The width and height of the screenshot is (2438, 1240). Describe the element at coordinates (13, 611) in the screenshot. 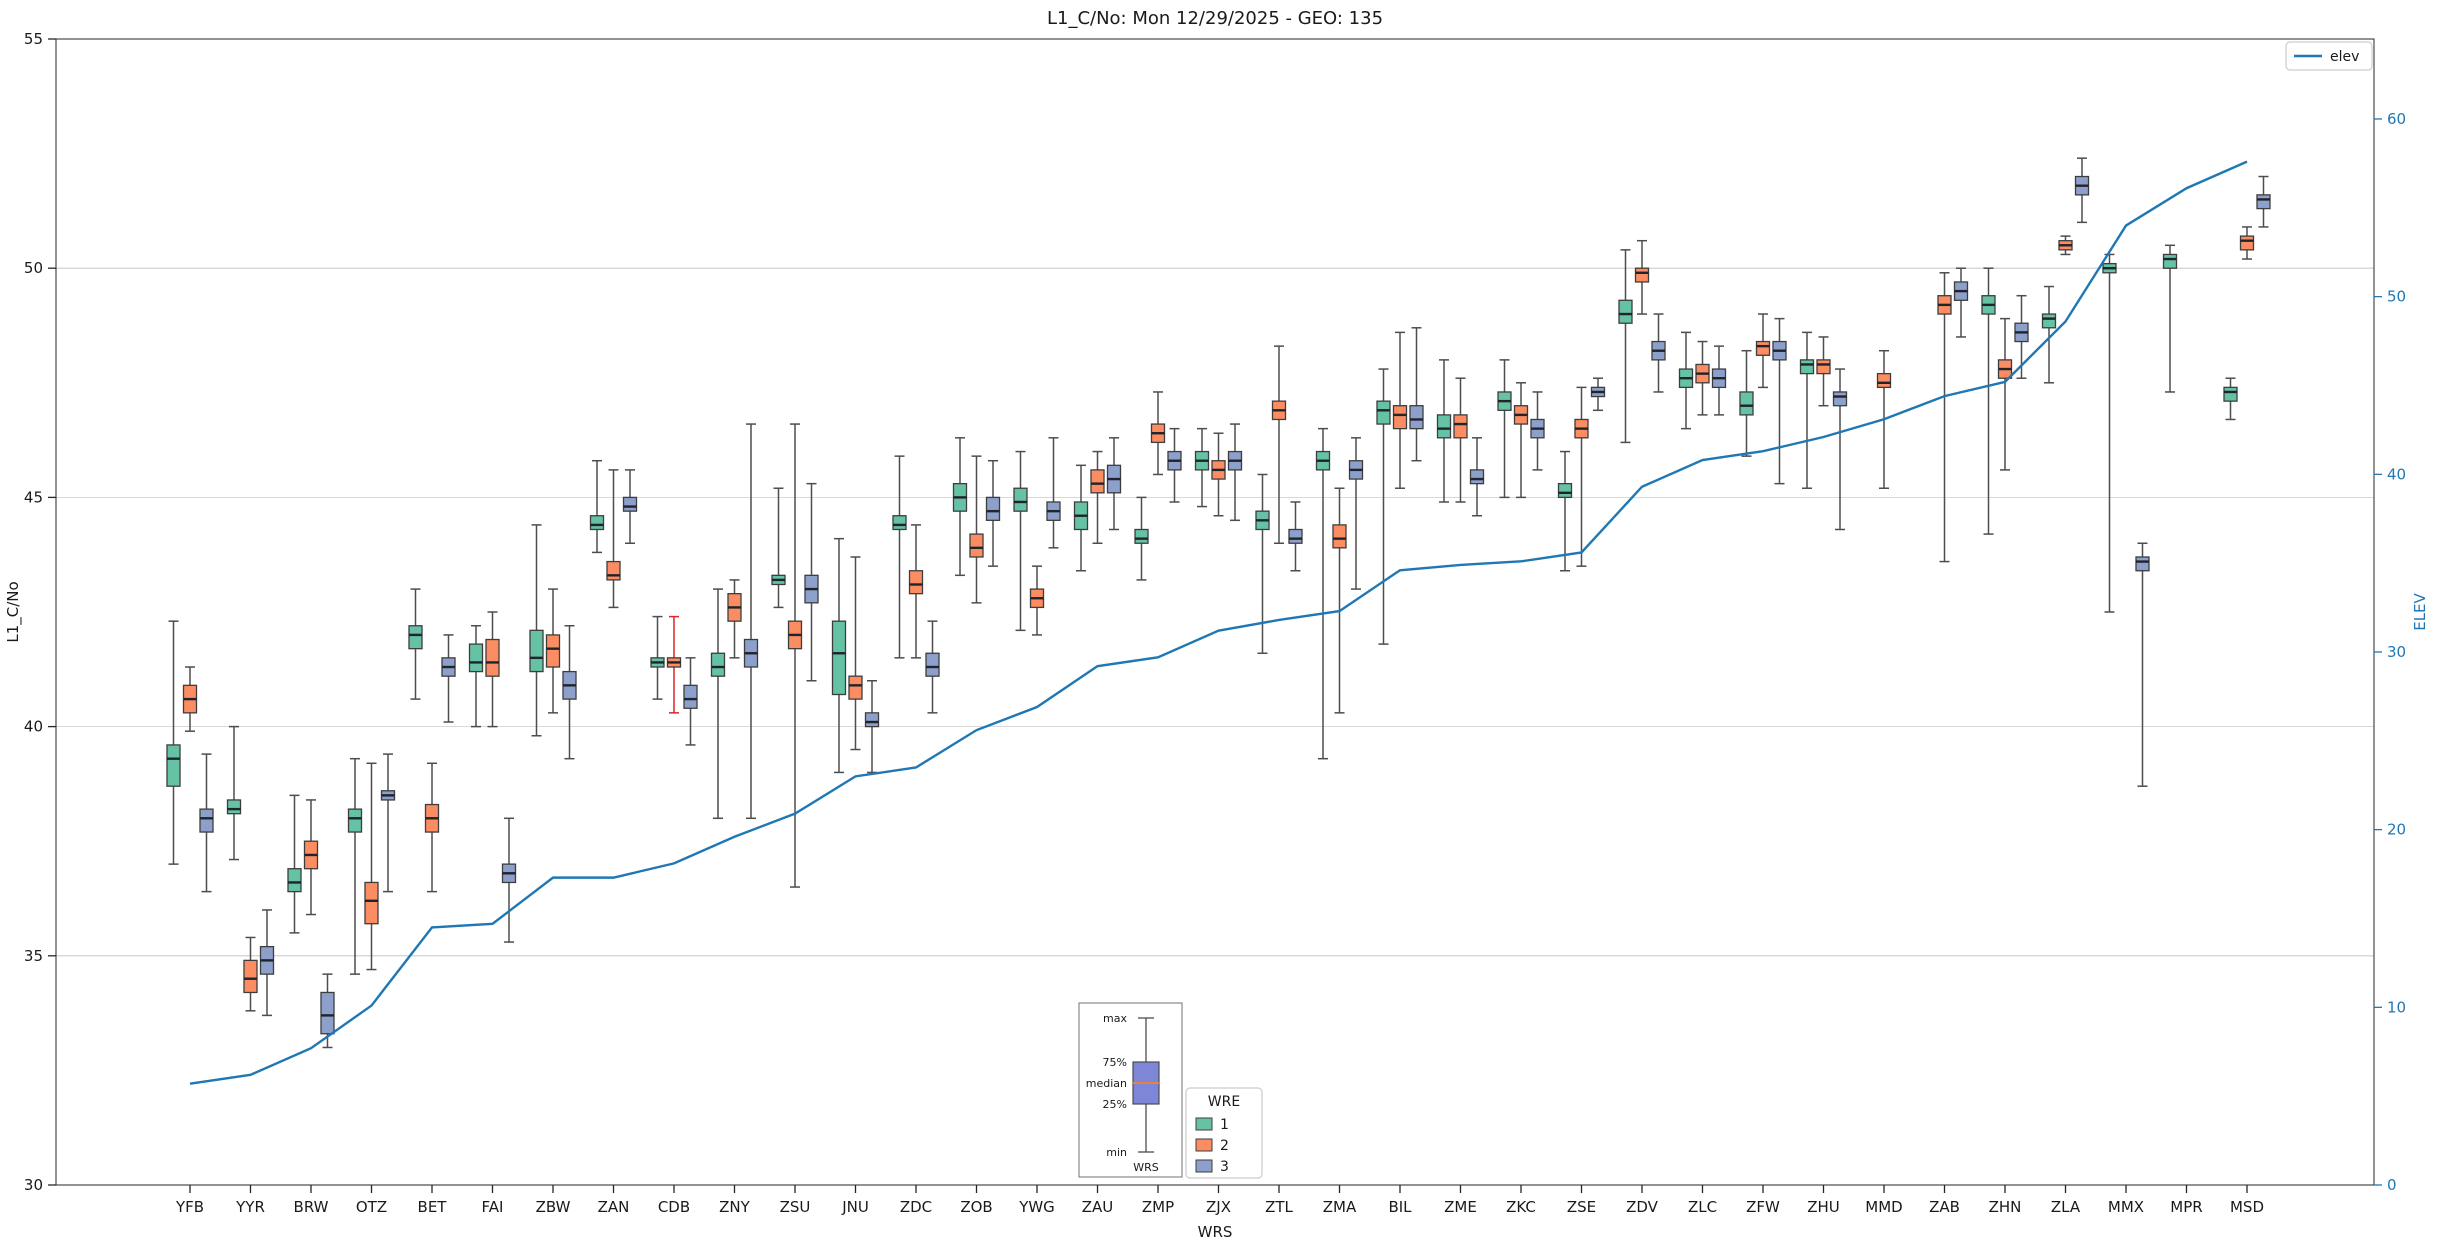

I see `y-axis-label-left: L1_C/No` at that location.